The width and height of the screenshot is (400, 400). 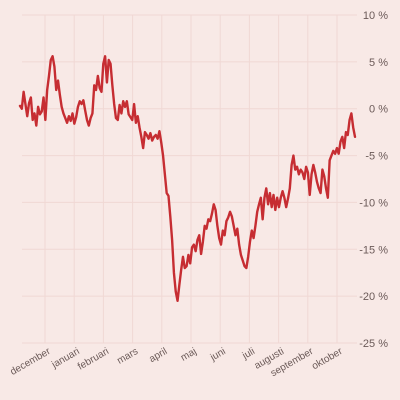 I want to click on y-tick-label: 10 %, so click(x=375, y=16).